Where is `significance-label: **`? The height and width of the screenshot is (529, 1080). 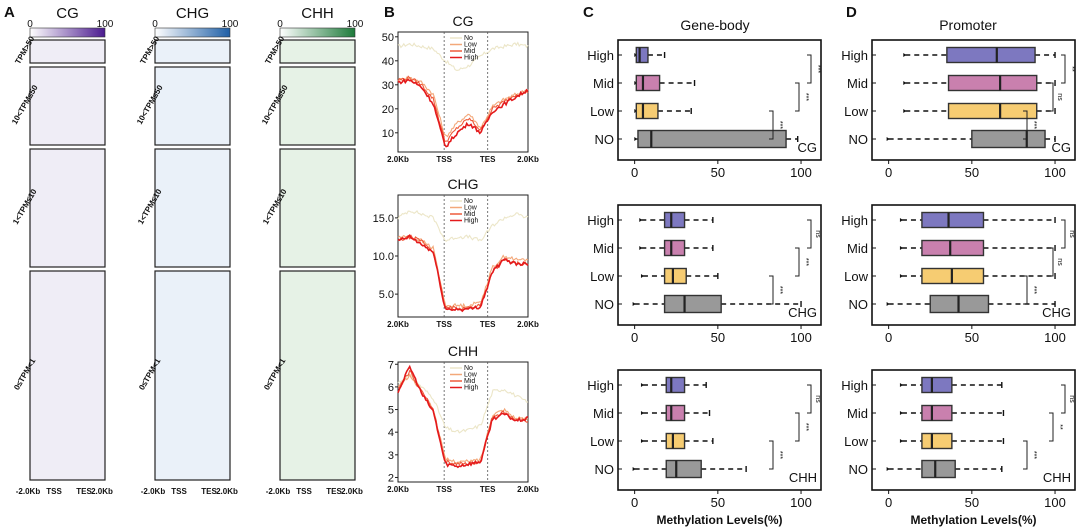 significance-label: ** is located at coordinates (1059, 427).